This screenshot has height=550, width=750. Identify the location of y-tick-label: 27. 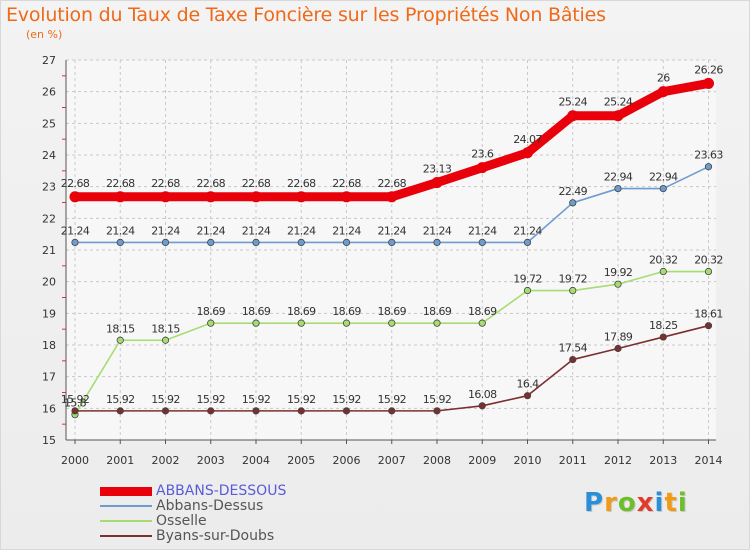
(49, 60).